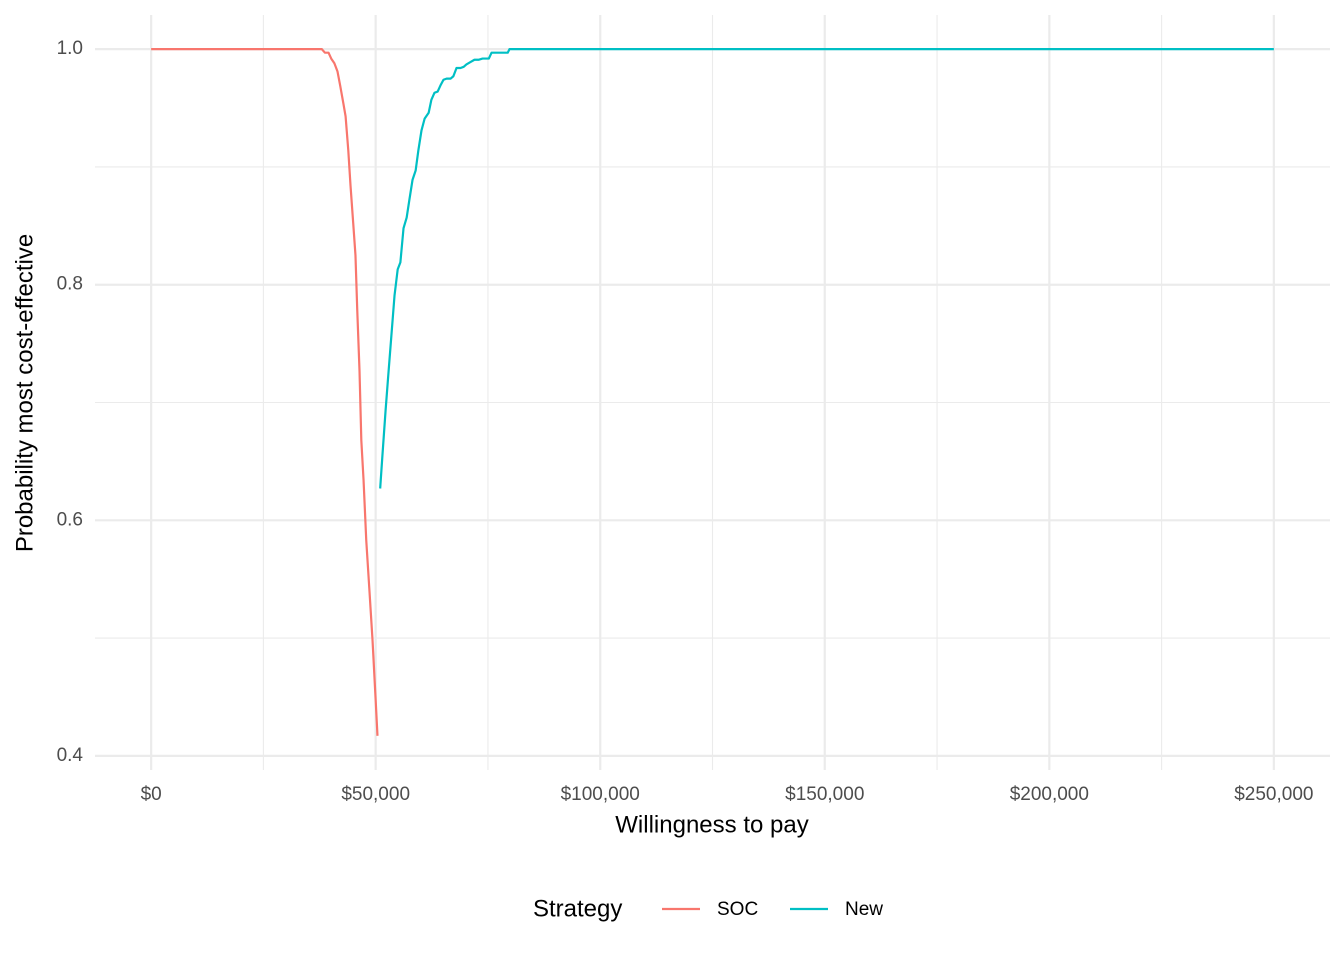 This screenshot has width=1344, height=960. I want to click on y-axis-title: Probability most cost-effective, so click(24, 393).